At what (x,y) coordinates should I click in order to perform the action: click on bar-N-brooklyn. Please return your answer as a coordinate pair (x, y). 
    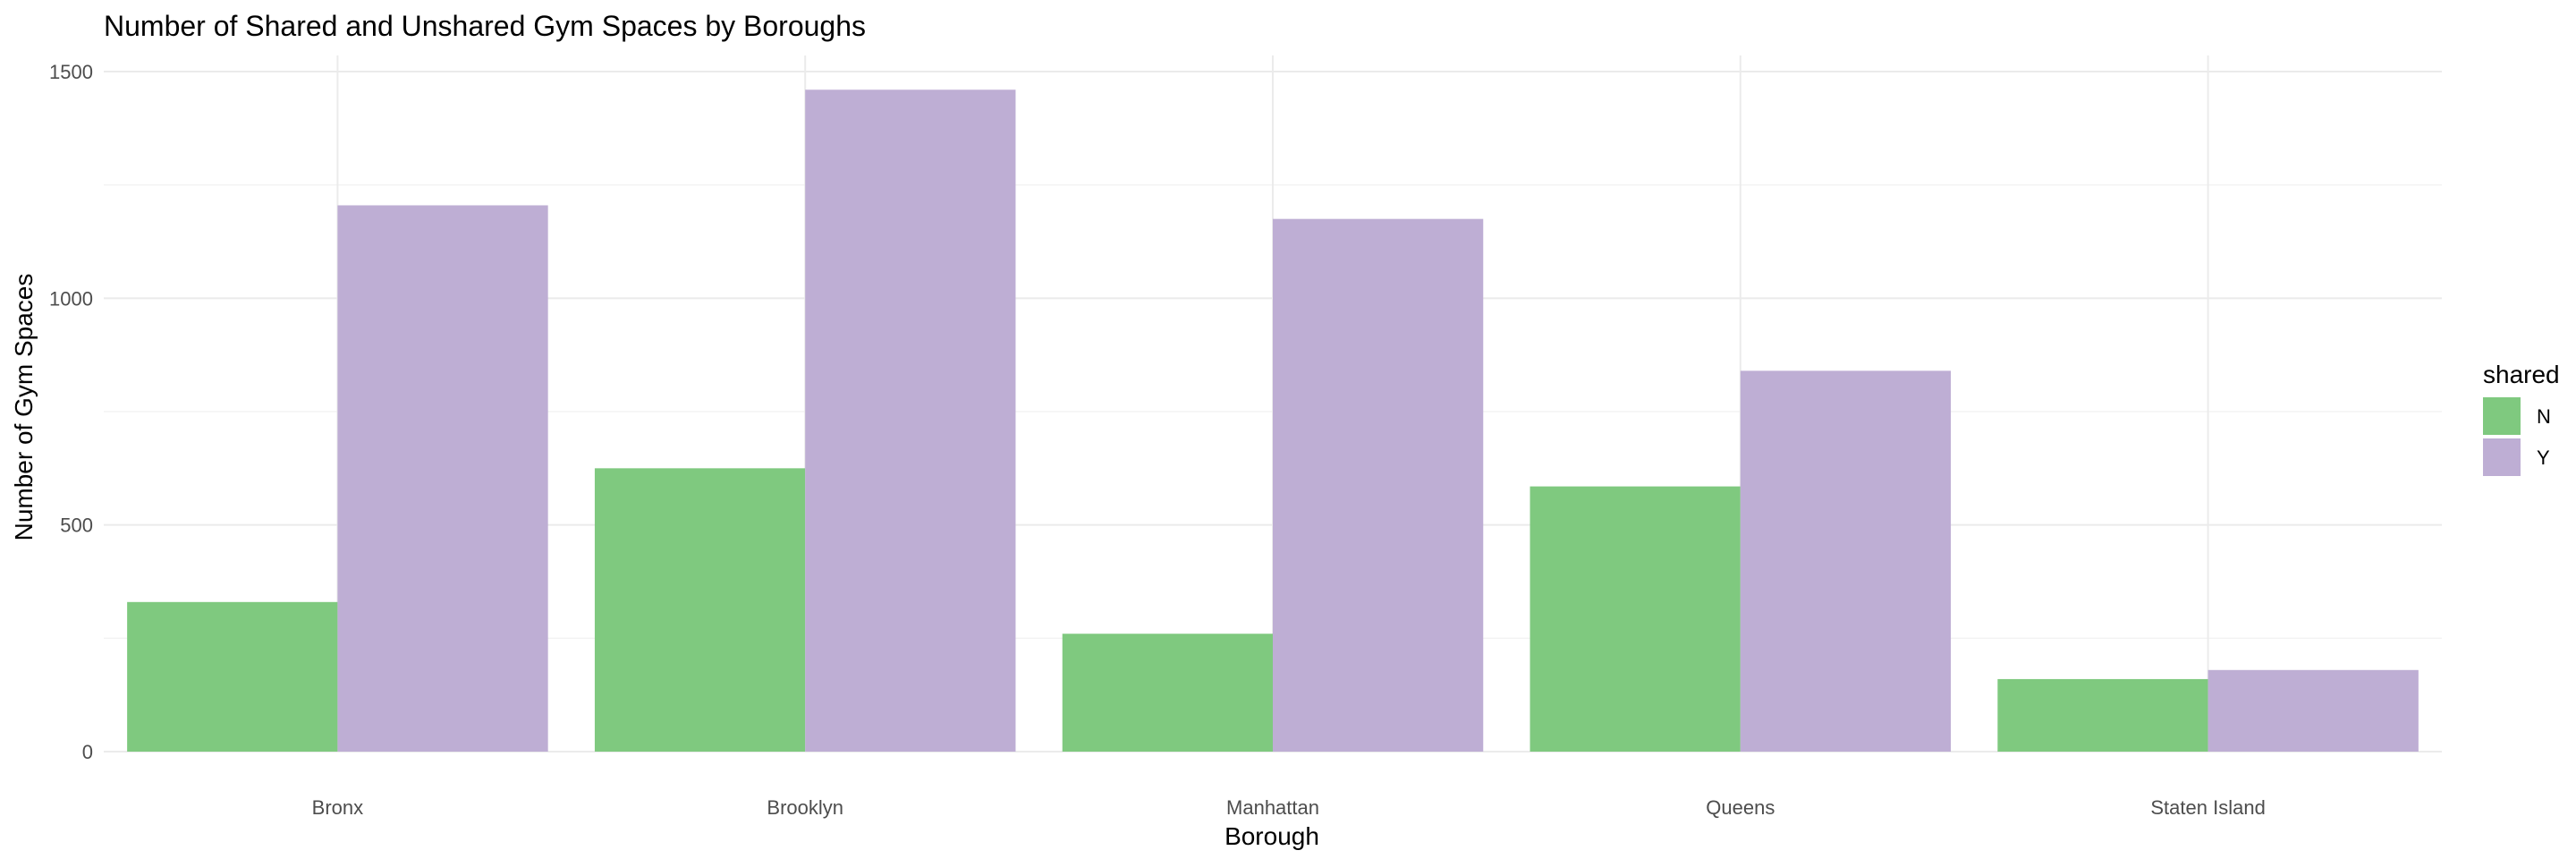
    Looking at the image, I should click on (700, 610).